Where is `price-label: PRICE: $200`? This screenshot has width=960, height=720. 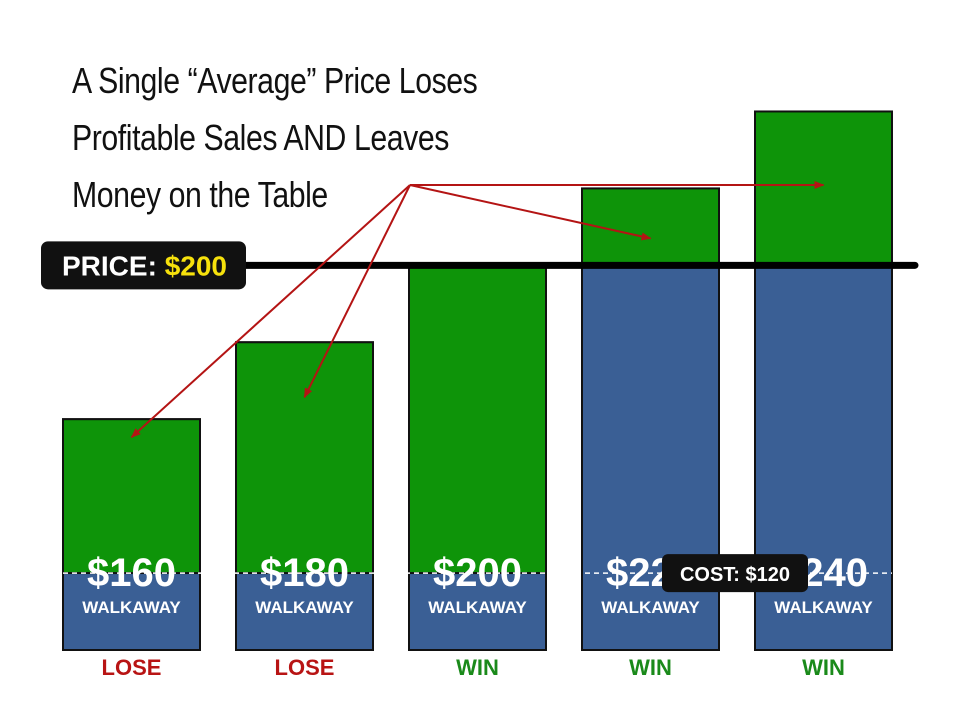
price-label: PRICE: $200 is located at coordinates (144, 265).